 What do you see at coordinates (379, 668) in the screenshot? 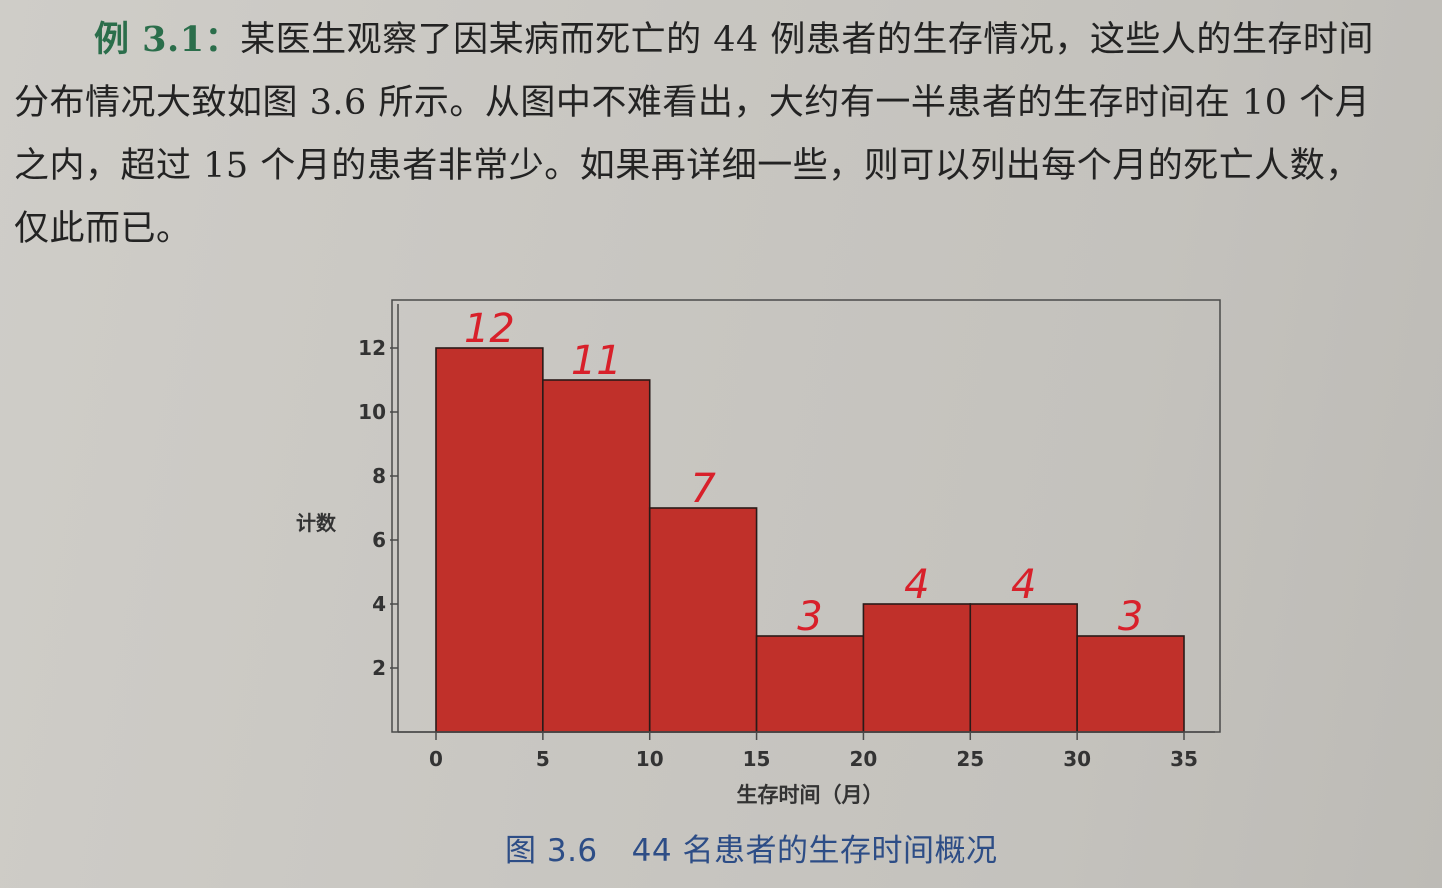
I see `y-tick-label: 2` at bounding box center [379, 668].